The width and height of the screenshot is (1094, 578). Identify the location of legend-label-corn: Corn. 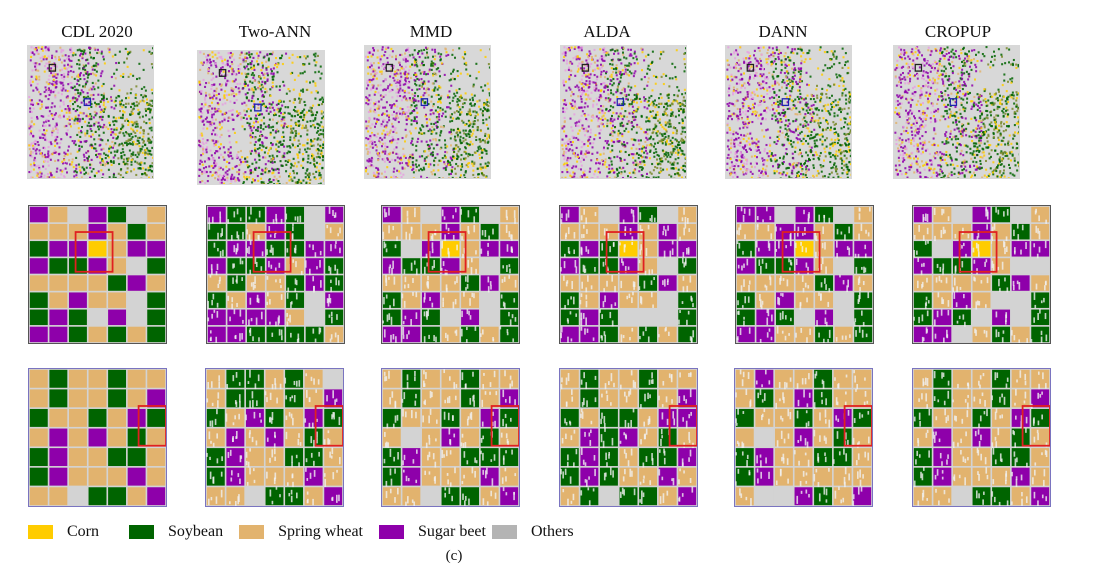
(83, 531).